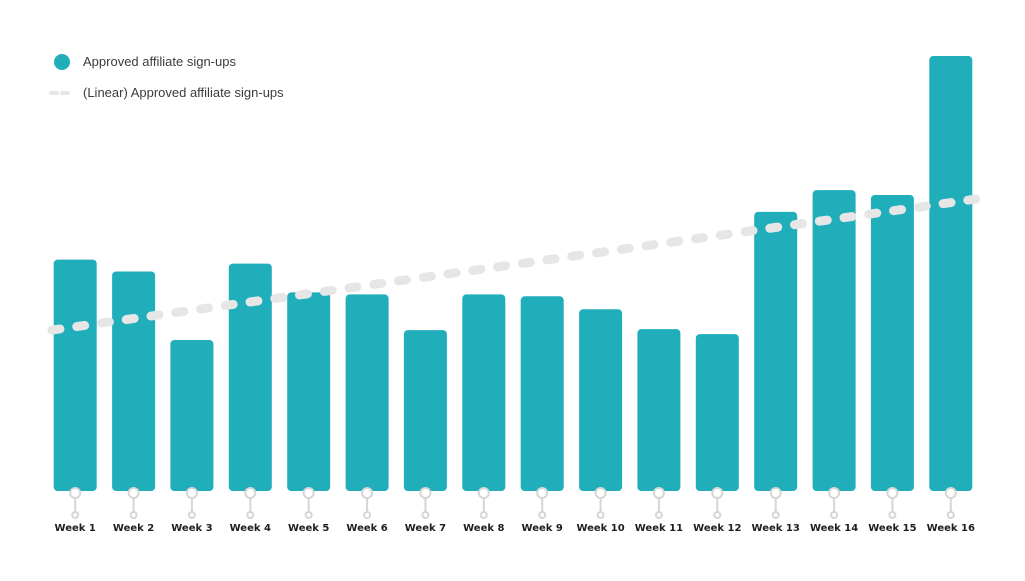 This screenshot has height=581, width=1025. What do you see at coordinates (600, 528) in the screenshot?
I see `x-tick-label-10: Week 10` at bounding box center [600, 528].